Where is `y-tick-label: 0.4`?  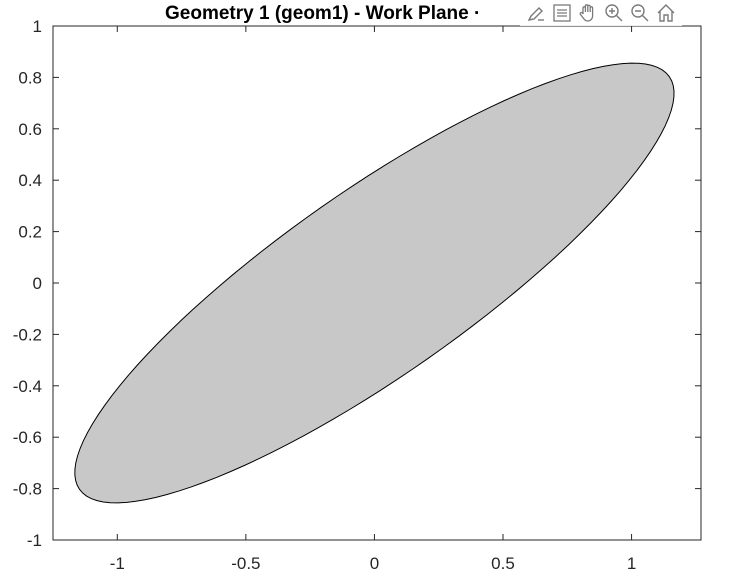 y-tick-label: 0.4 is located at coordinates (30, 180).